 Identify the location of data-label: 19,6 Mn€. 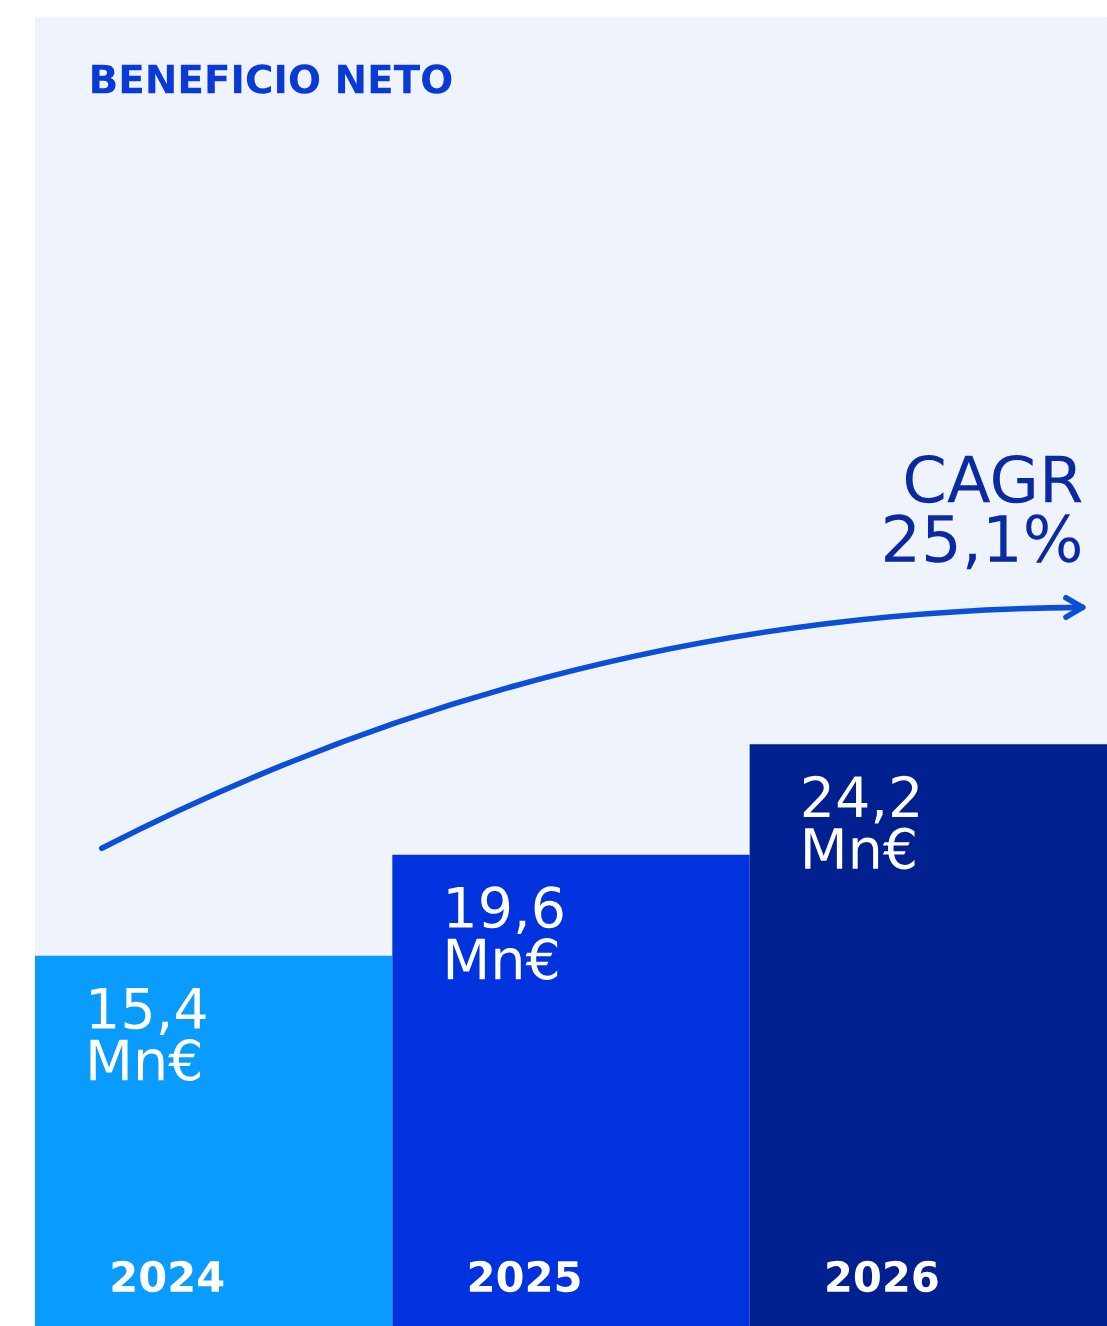
(505, 933).